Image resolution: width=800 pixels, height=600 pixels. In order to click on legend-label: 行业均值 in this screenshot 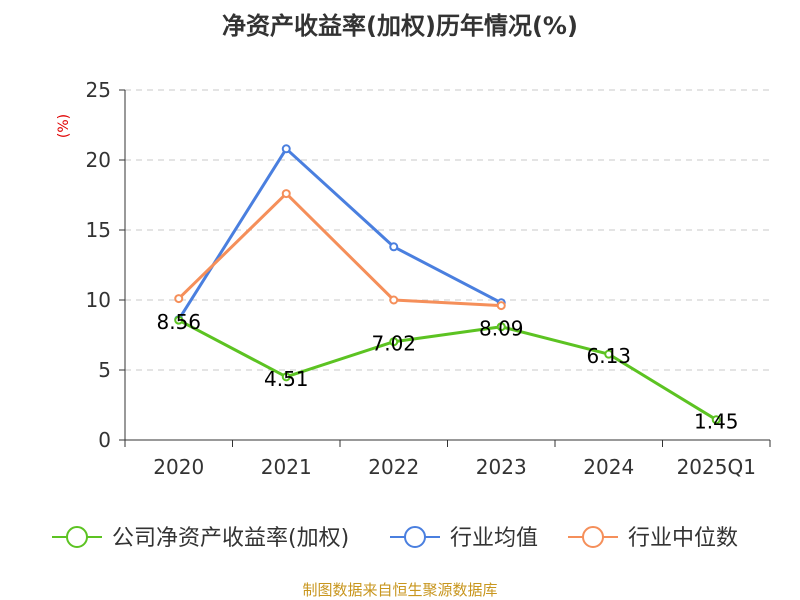, I will do `click(494, 538)`.